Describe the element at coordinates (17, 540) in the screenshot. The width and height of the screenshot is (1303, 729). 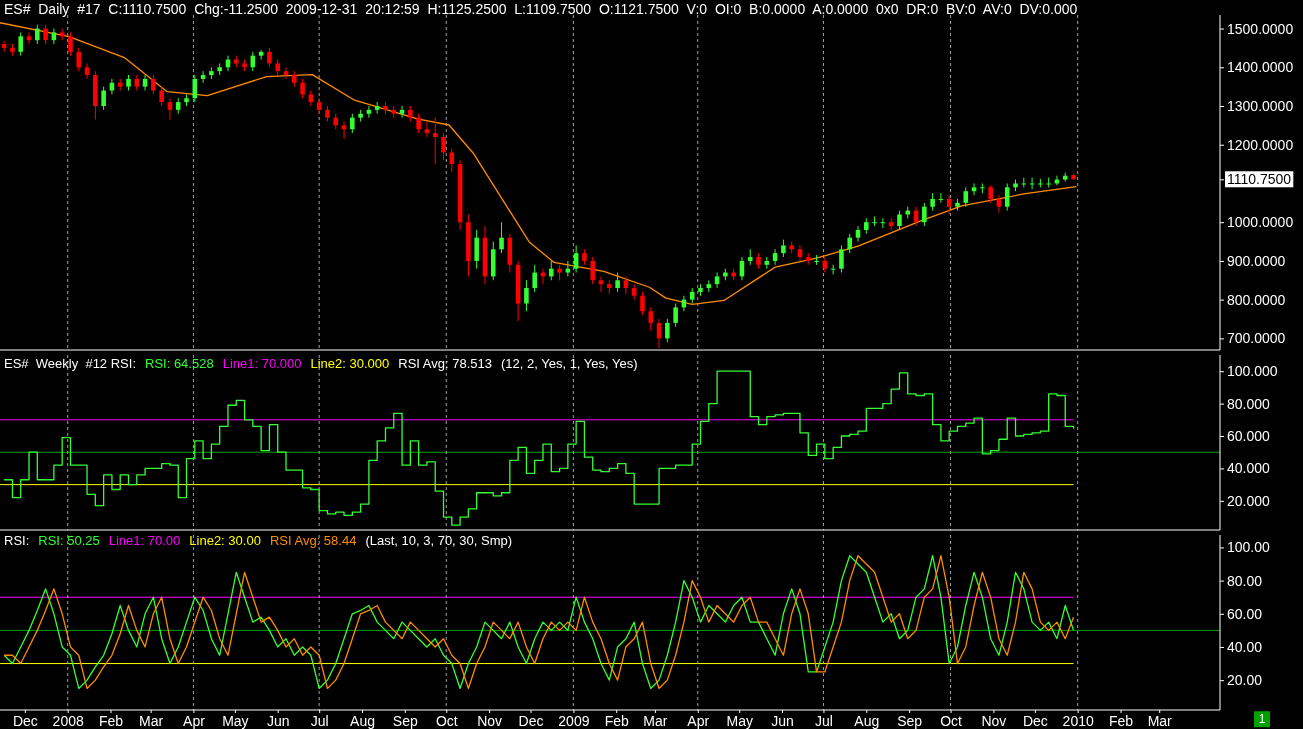
I see `chart-title: RSI:` at that location.